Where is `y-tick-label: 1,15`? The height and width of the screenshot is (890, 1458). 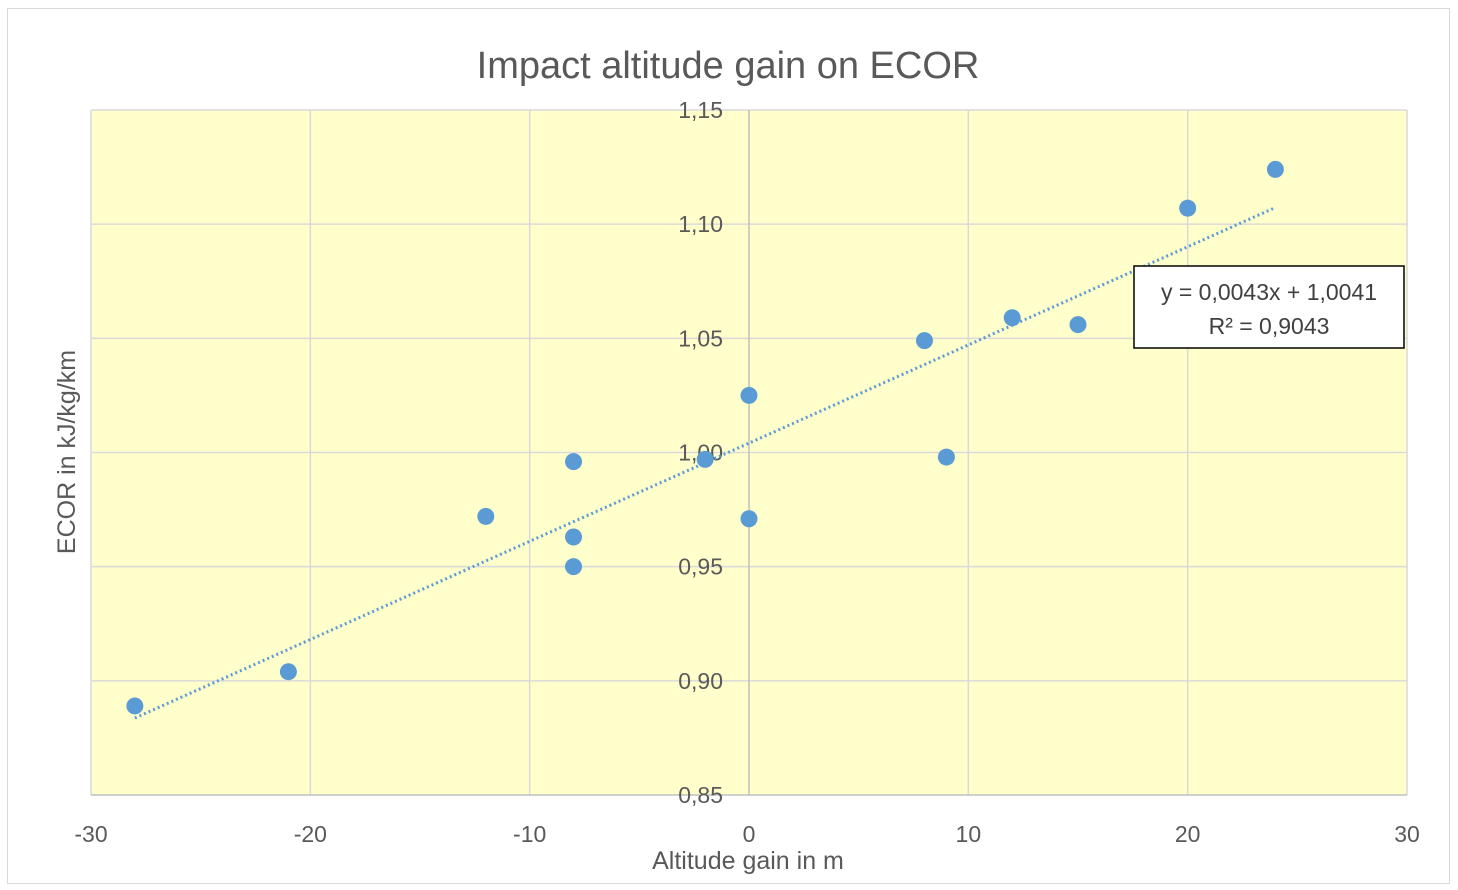
y-tick-label: 1,15 is located at coordinates (700, 110).